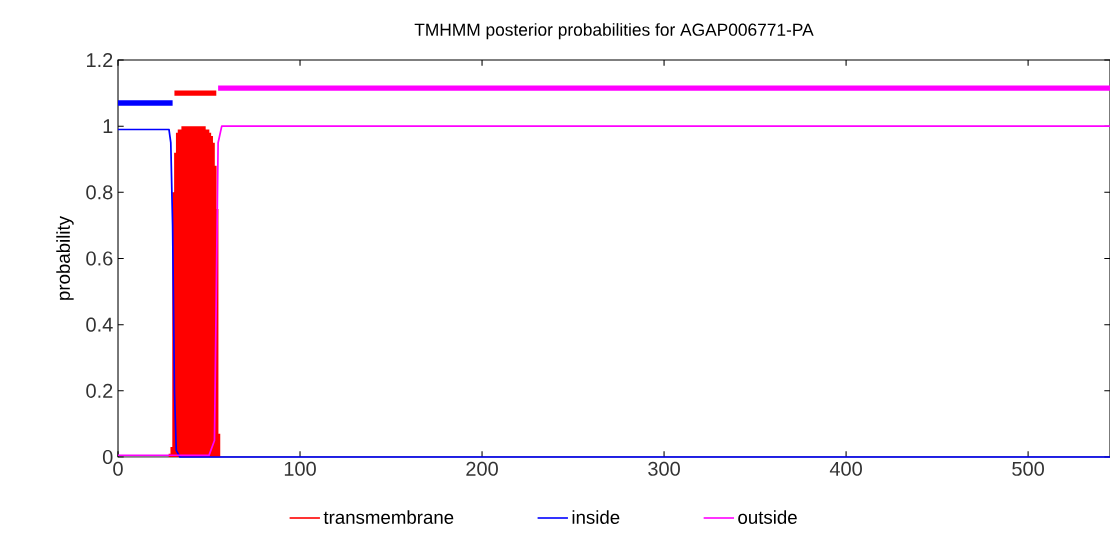 The width and height of the screenshot is (1110, 551). Describe the element at coordinates (300, 468) in the screenshot. I see `x-tick-label: 100` at that location.